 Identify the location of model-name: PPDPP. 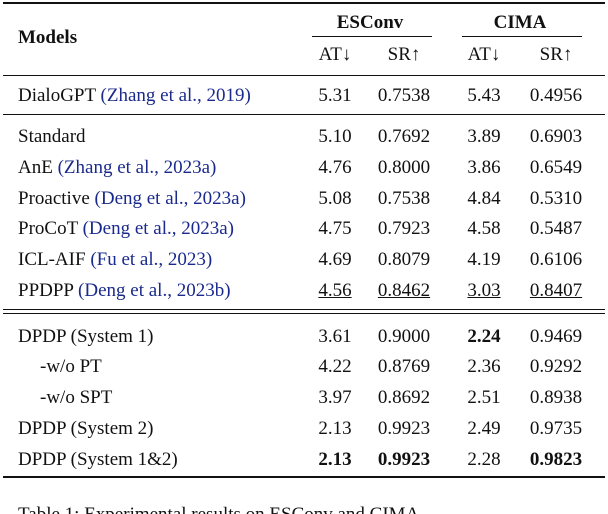
(46, 290).